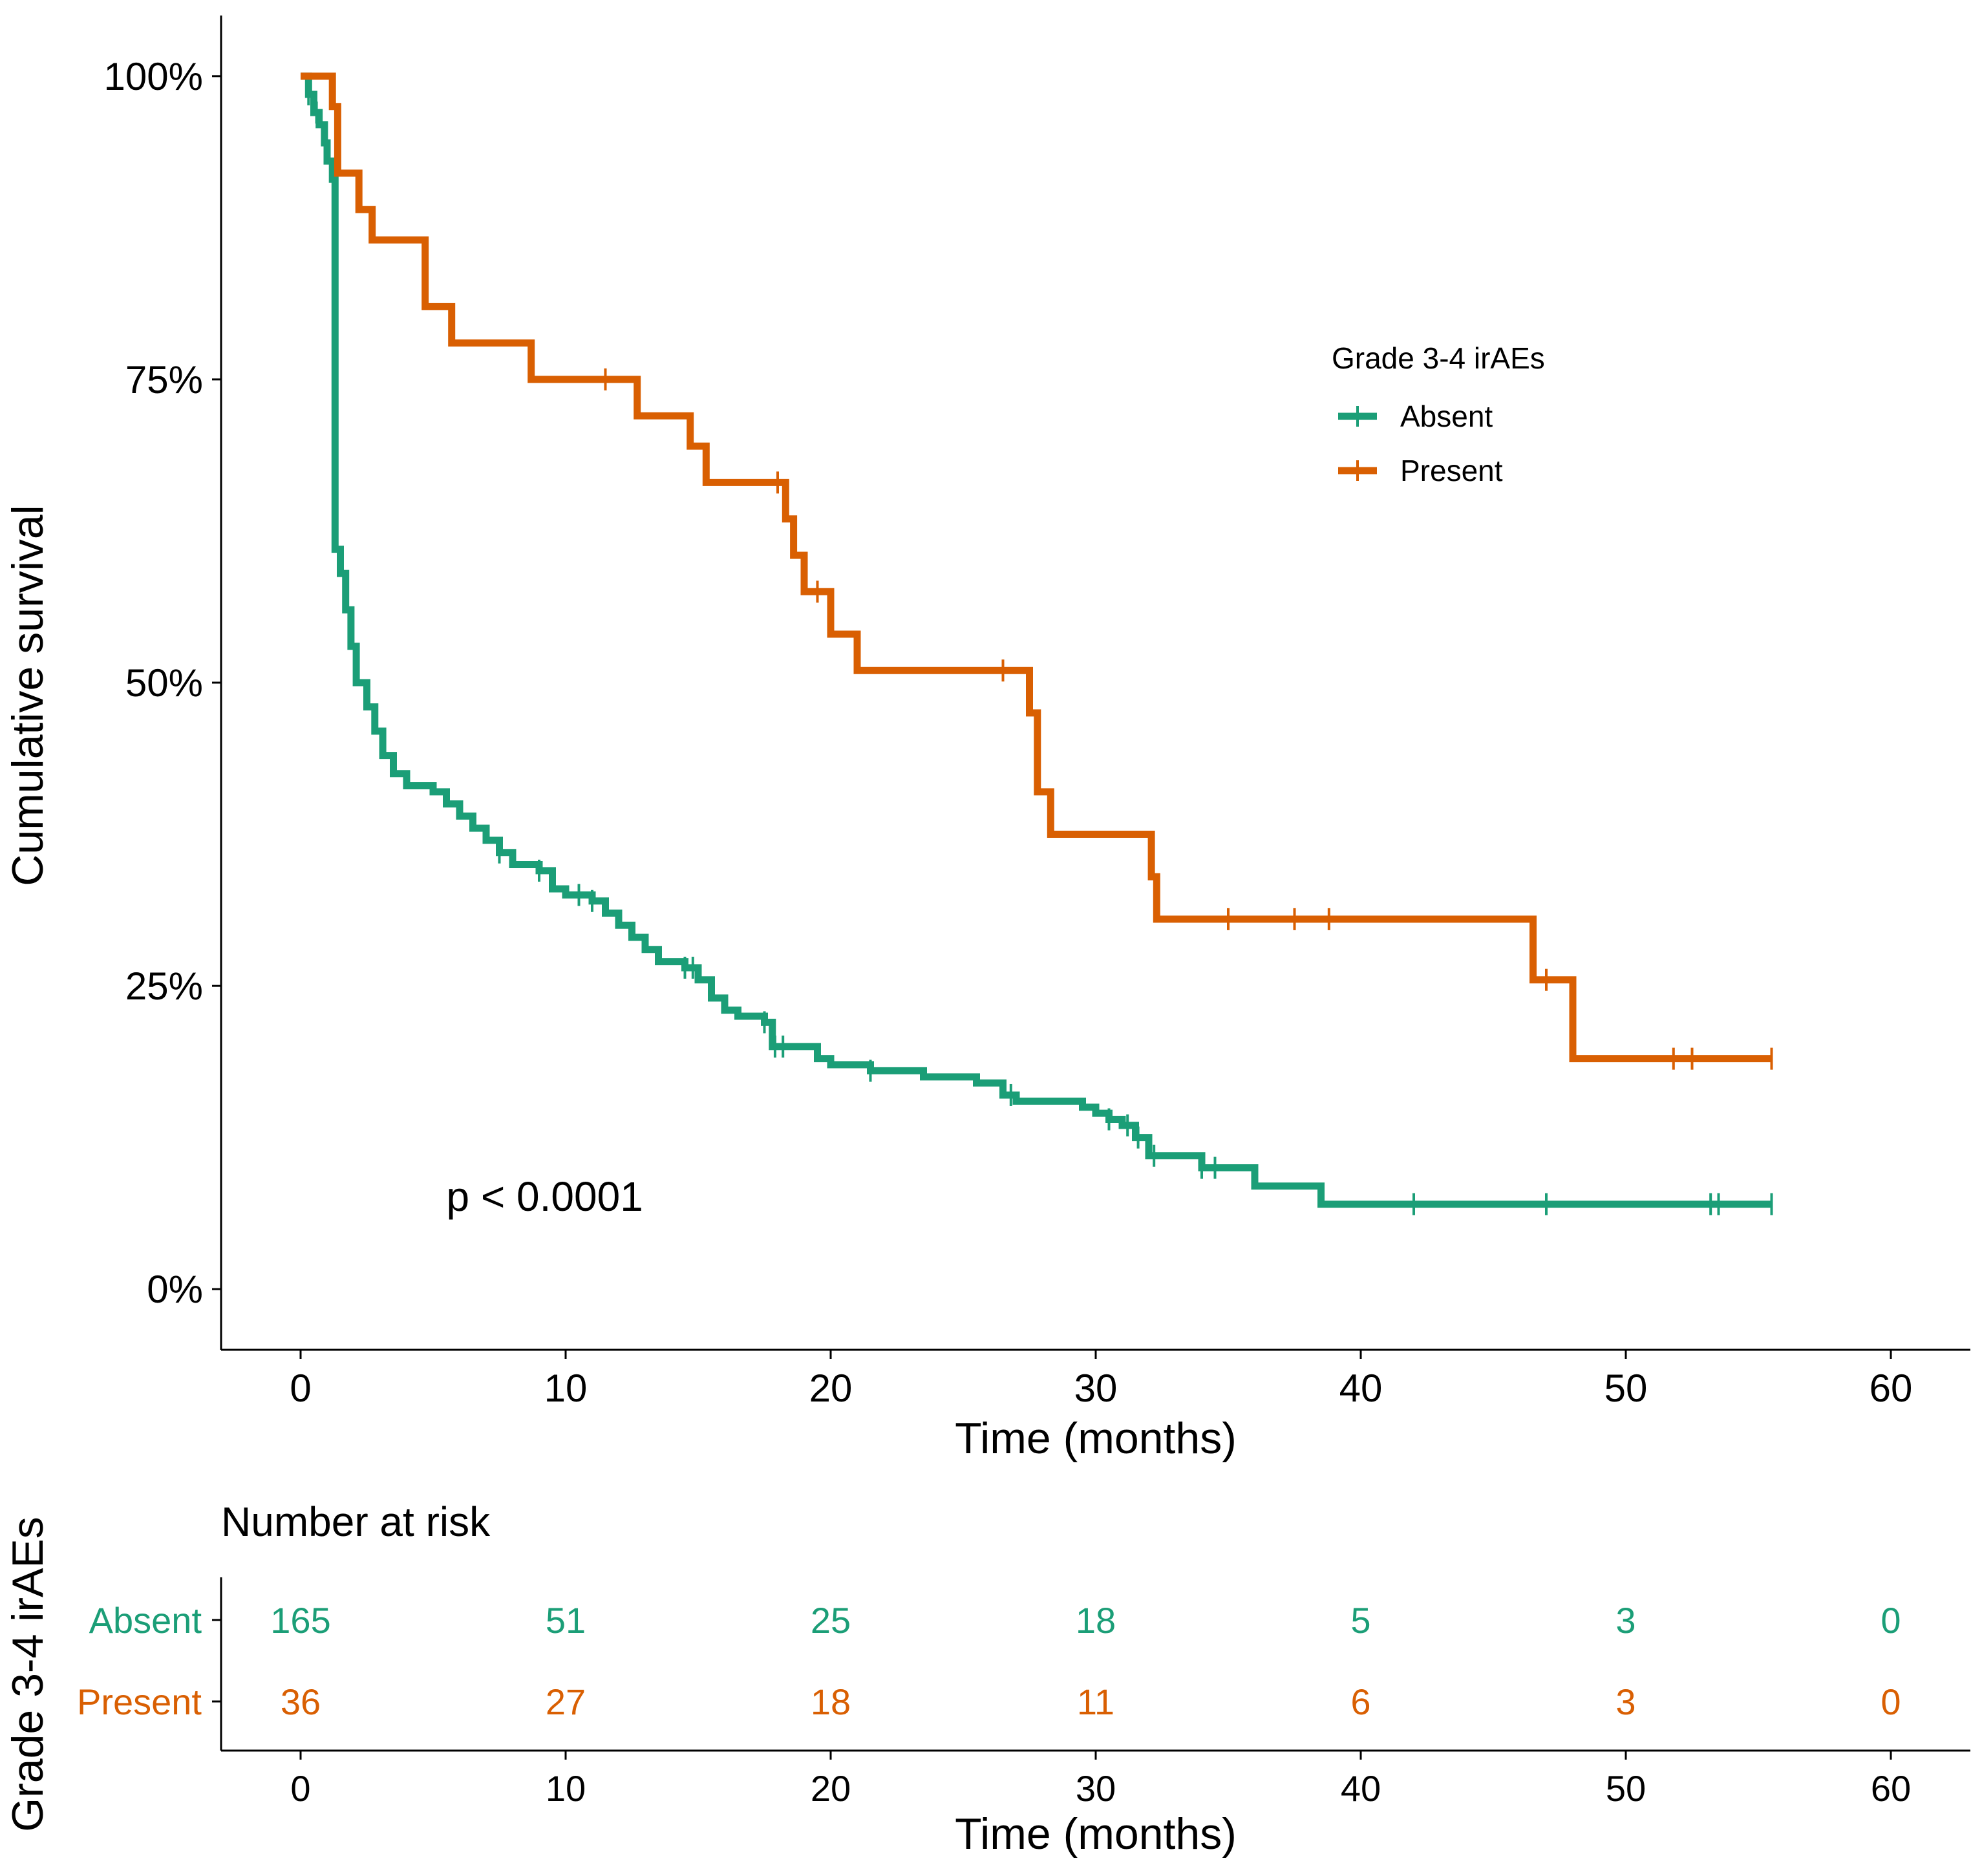 This screenshot has width=1982, height=1876. Describe the element at coordinates (164, 380) in the screenshot. I see `y-tick-label: 75%` at that location.